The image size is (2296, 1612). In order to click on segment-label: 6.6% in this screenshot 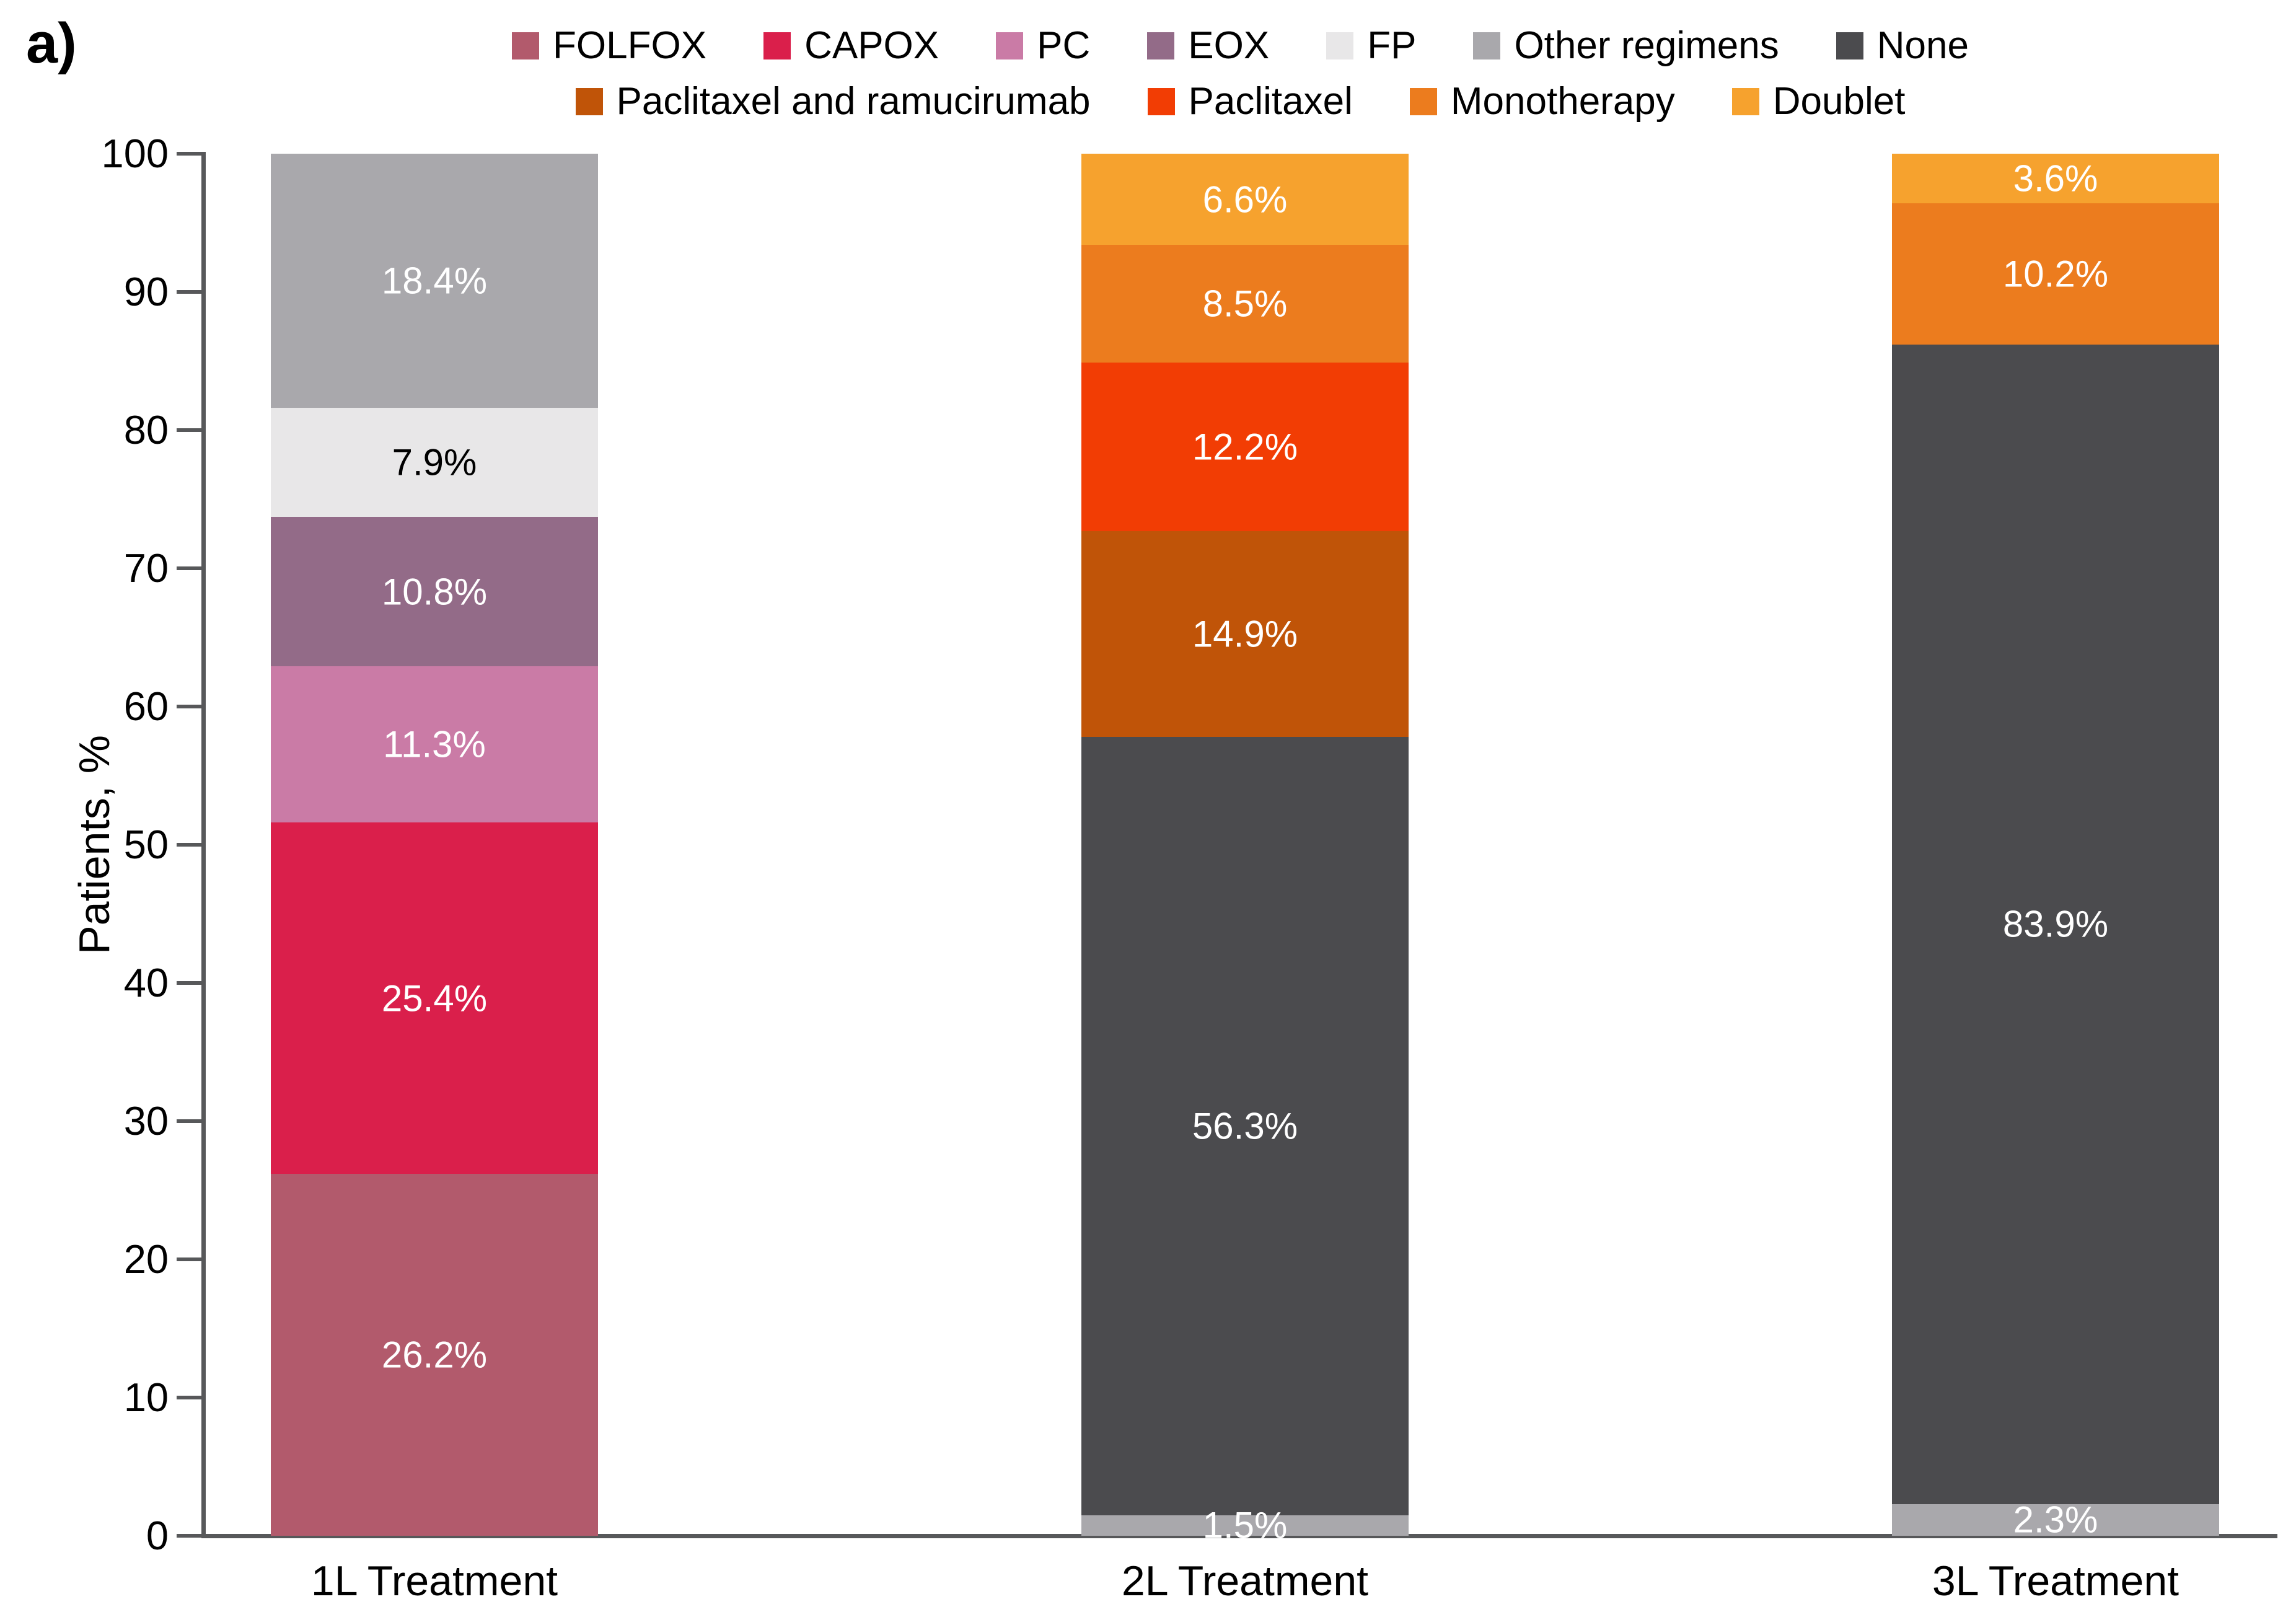, I will do `click(1245, 199)`.